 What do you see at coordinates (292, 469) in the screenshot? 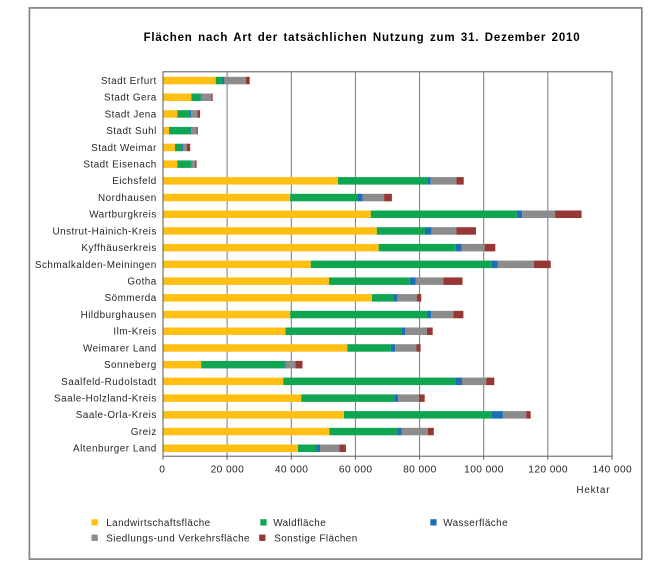
I see `svg-text: 40 000` at bounding box center [292, 469].